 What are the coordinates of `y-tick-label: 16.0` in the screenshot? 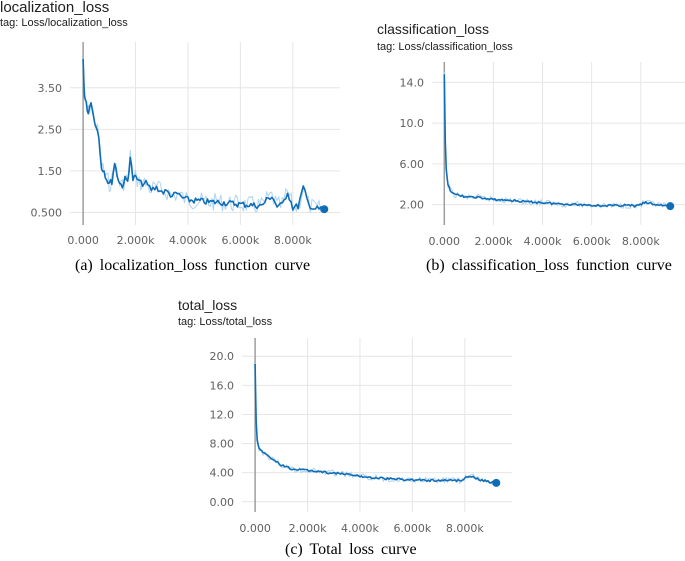 It's located at (222, 385).